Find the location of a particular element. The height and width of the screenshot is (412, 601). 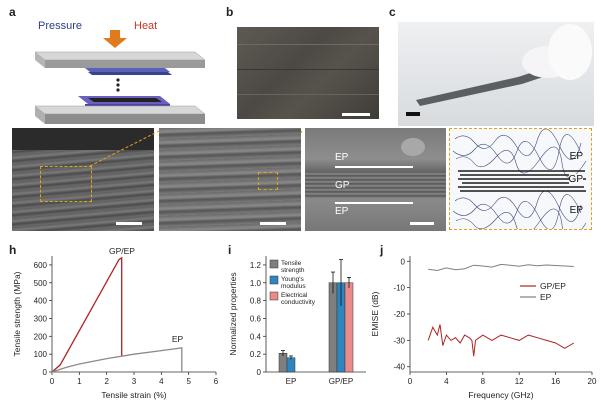

x-tick-label: 12 is located at coordinates (519, 381).